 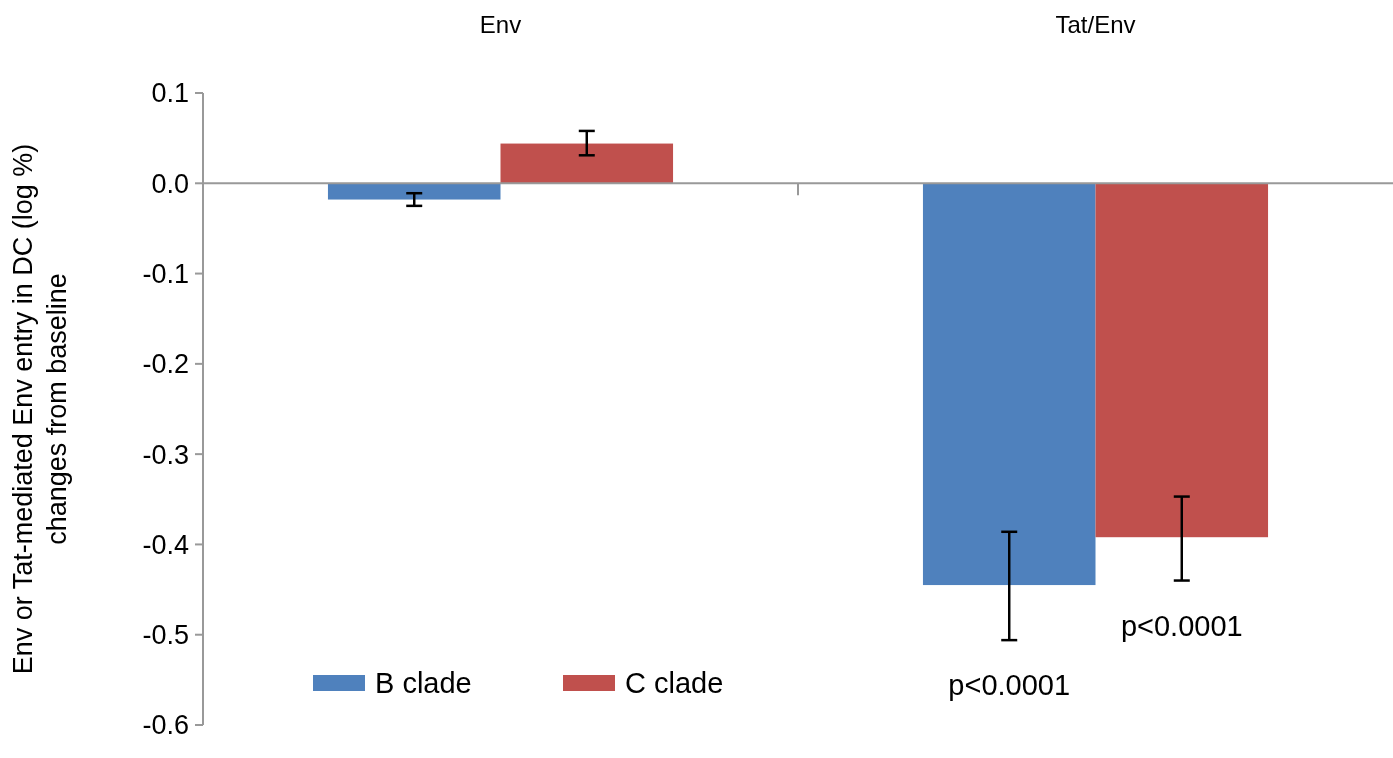 I want to click on y-tick-label: -0.2, so click(x=165, y=364).